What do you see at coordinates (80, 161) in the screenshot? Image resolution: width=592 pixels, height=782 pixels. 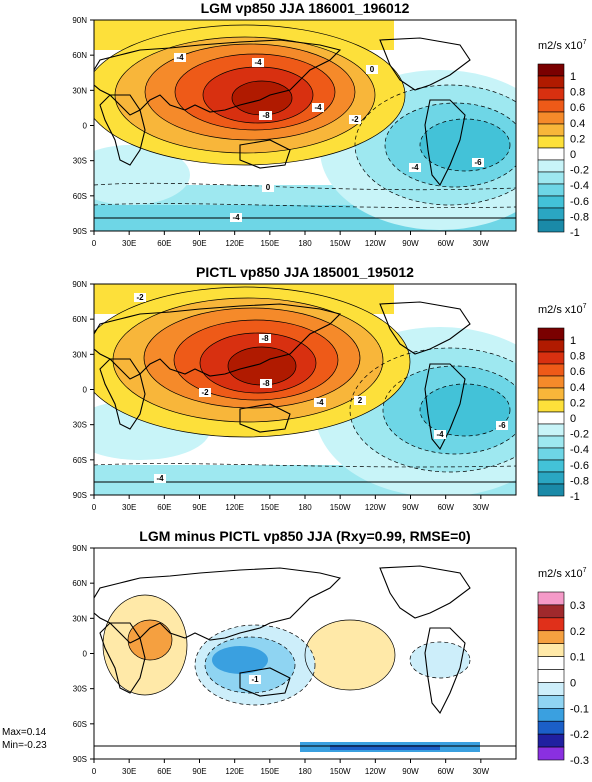 I see `y-tick-label: 30S` at bounding box center [80, 161].